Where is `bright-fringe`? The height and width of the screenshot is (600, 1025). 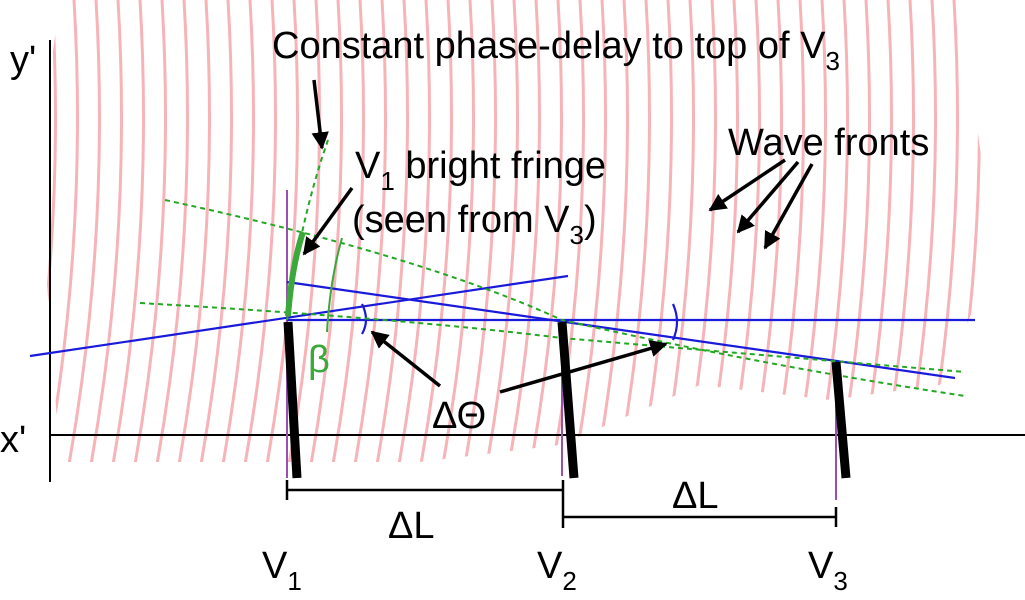 bright-fringe is located at coordinates (295, 274).